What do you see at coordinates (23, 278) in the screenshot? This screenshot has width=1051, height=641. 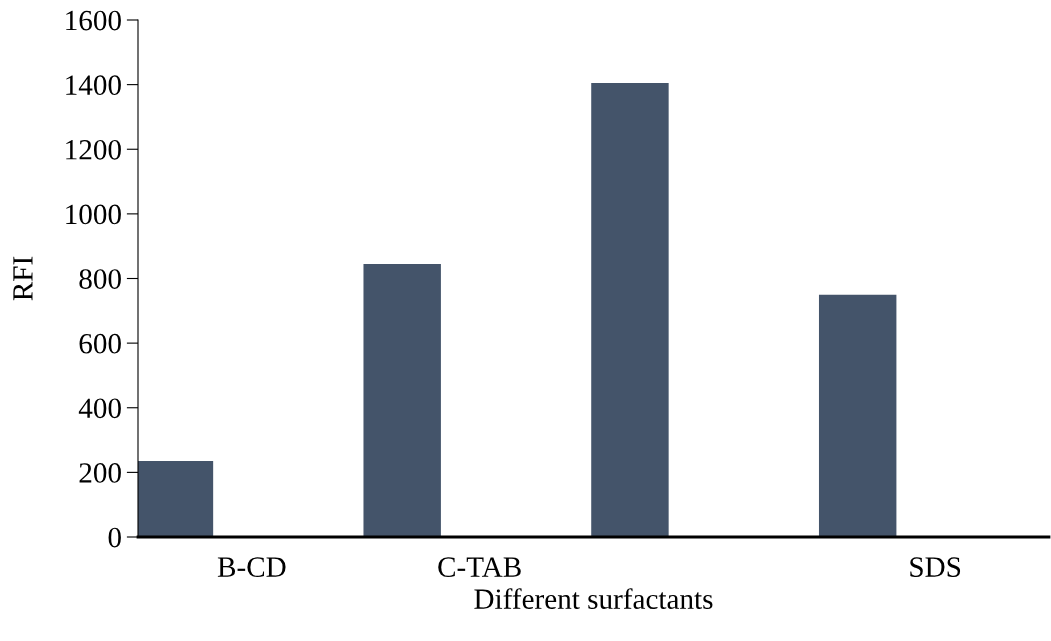 I see `y-axis-title: RFI` at bounding box center [23, 278].